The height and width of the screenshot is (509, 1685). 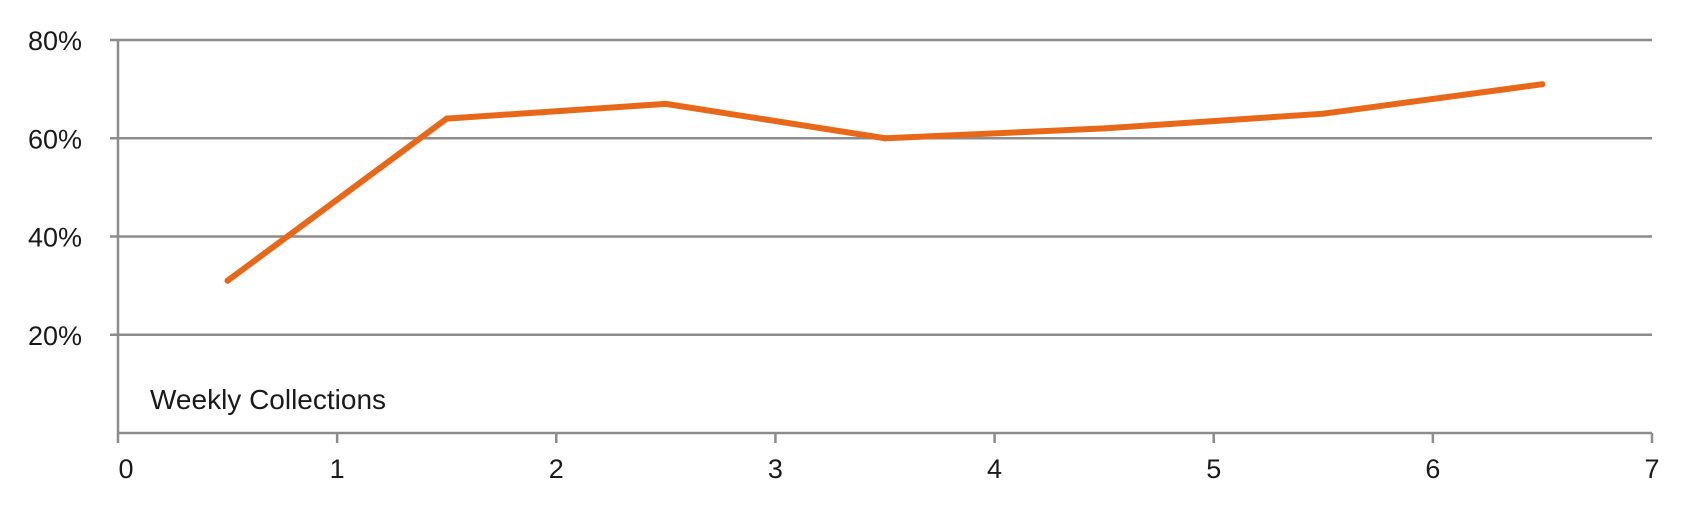 I want to click on x-tick-label-3: 3, so click(x=775, y=469).